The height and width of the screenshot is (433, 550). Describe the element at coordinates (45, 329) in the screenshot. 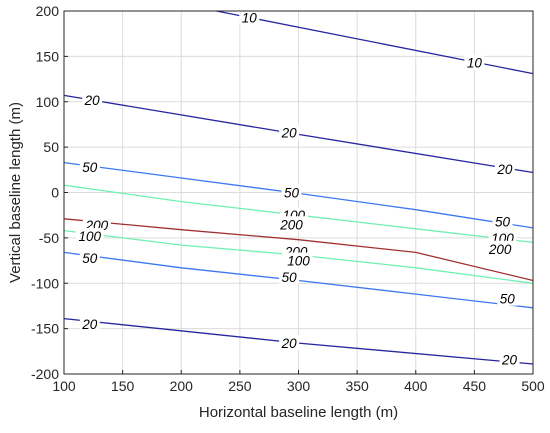

I see `y-tick-label: -150` at that location.